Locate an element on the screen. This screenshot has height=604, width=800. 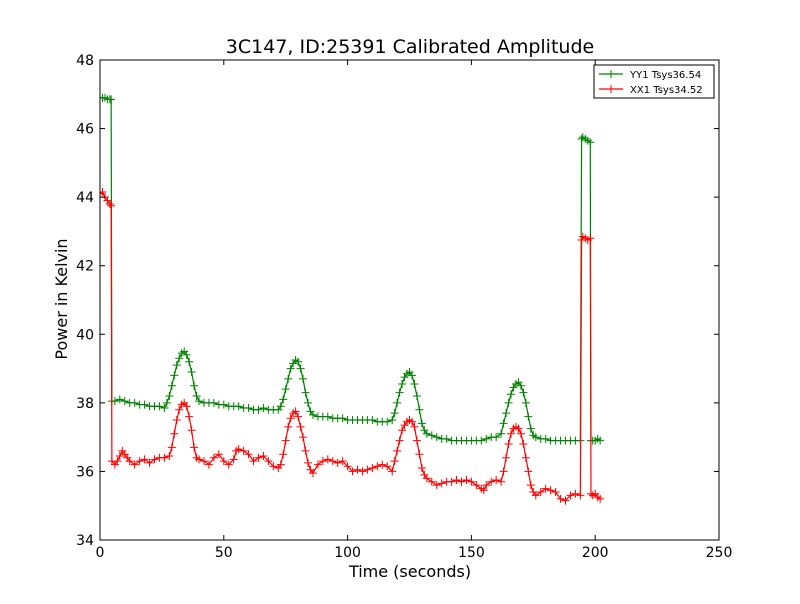
y-axis-label: Power in Kelvin is located at coordinates (61, 298).